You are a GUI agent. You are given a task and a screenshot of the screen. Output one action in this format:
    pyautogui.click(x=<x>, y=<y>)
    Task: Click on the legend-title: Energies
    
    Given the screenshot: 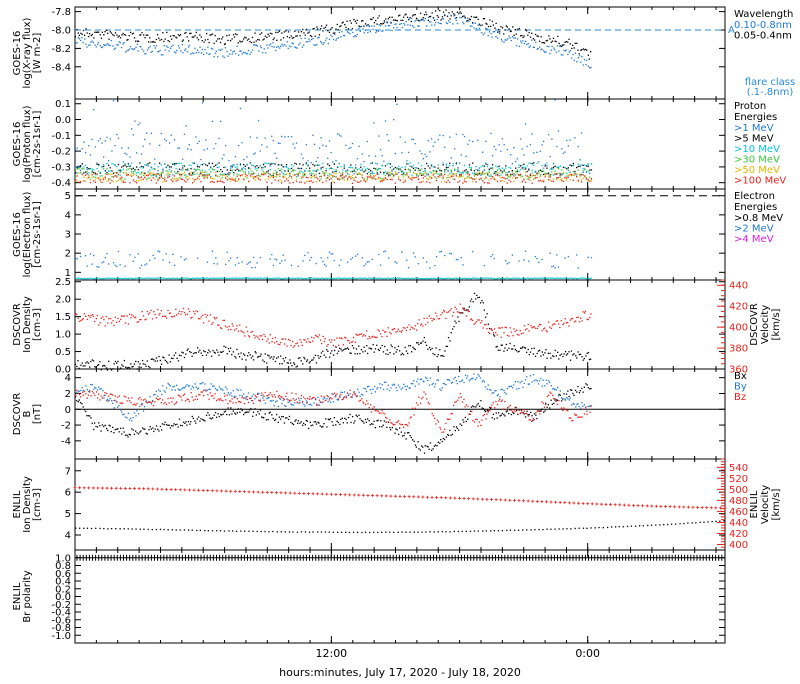 What is the action you would take?
    pyautogui.click(x=755, y=207)
    